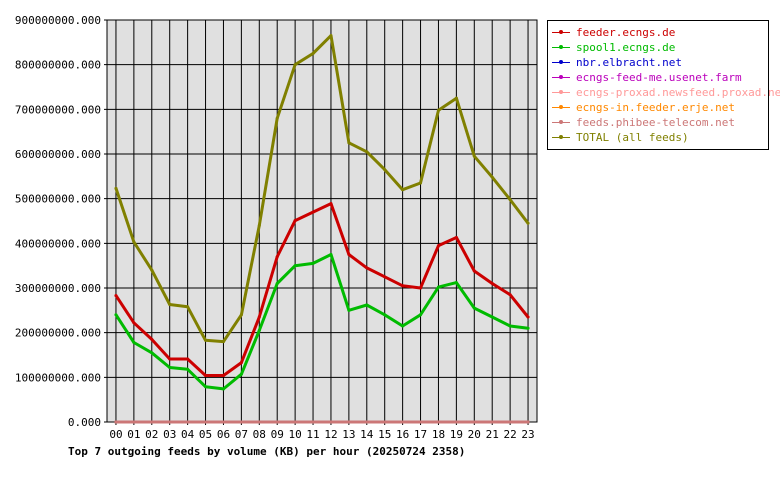  What do you see at coordinates (84, 422) in the screenshot?
I see `y-tick-label: 0.000` at bounding box center [84, 422].